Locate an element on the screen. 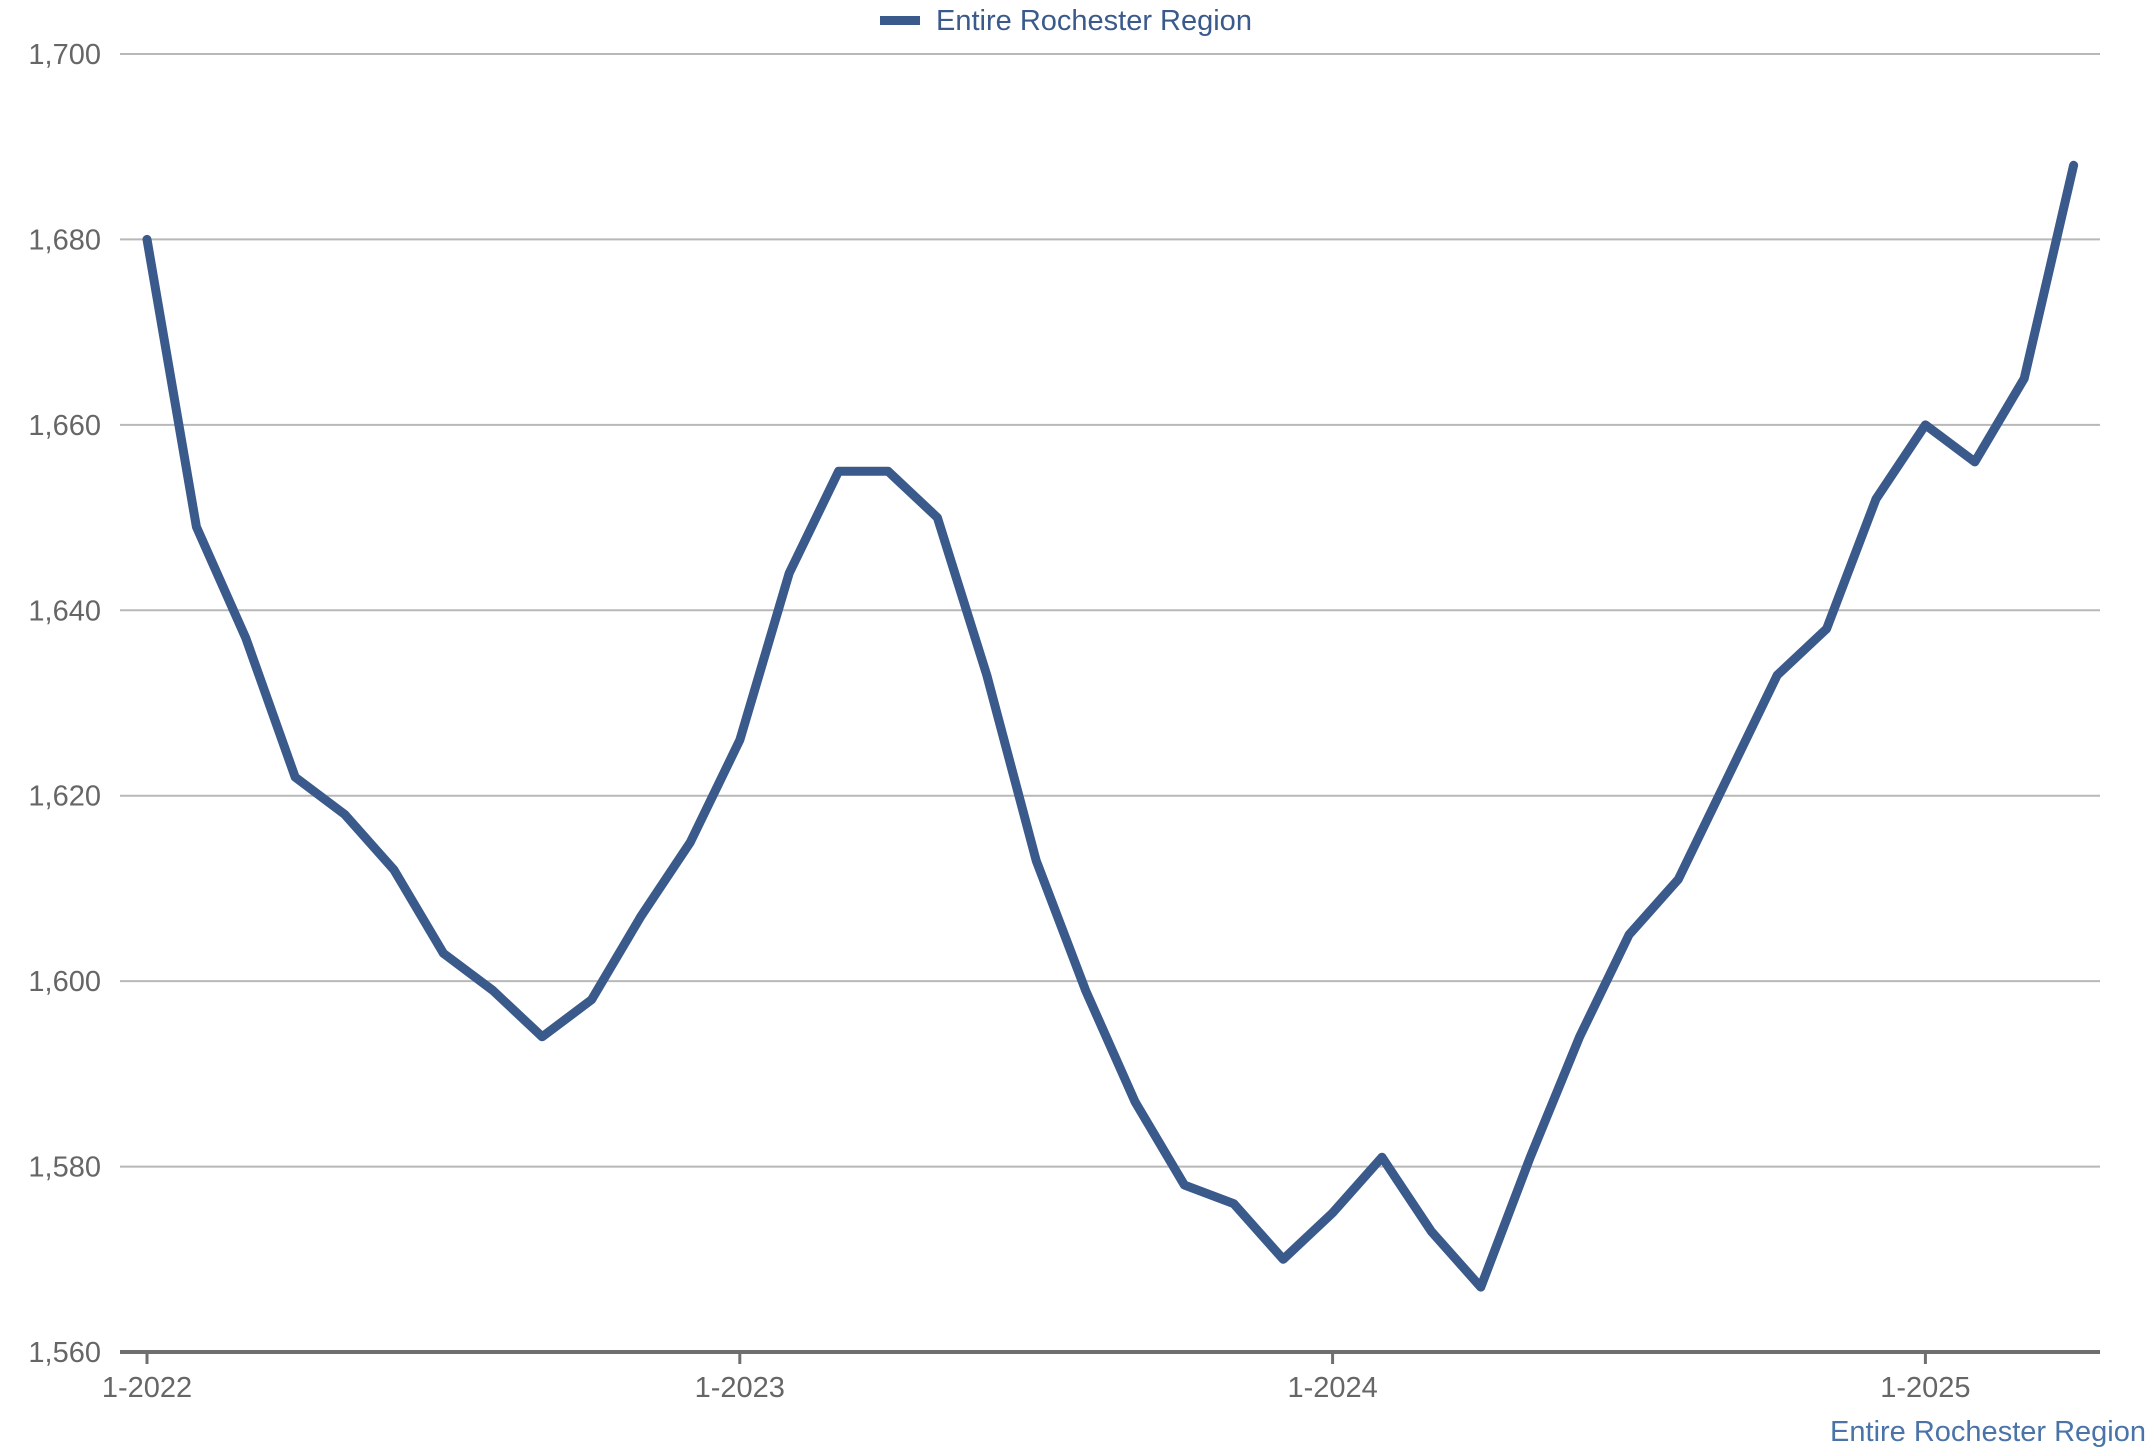 This screenshot has width=2156, height=1456. legend: Entire Rochester Region is located at coordinates (1066, 21).